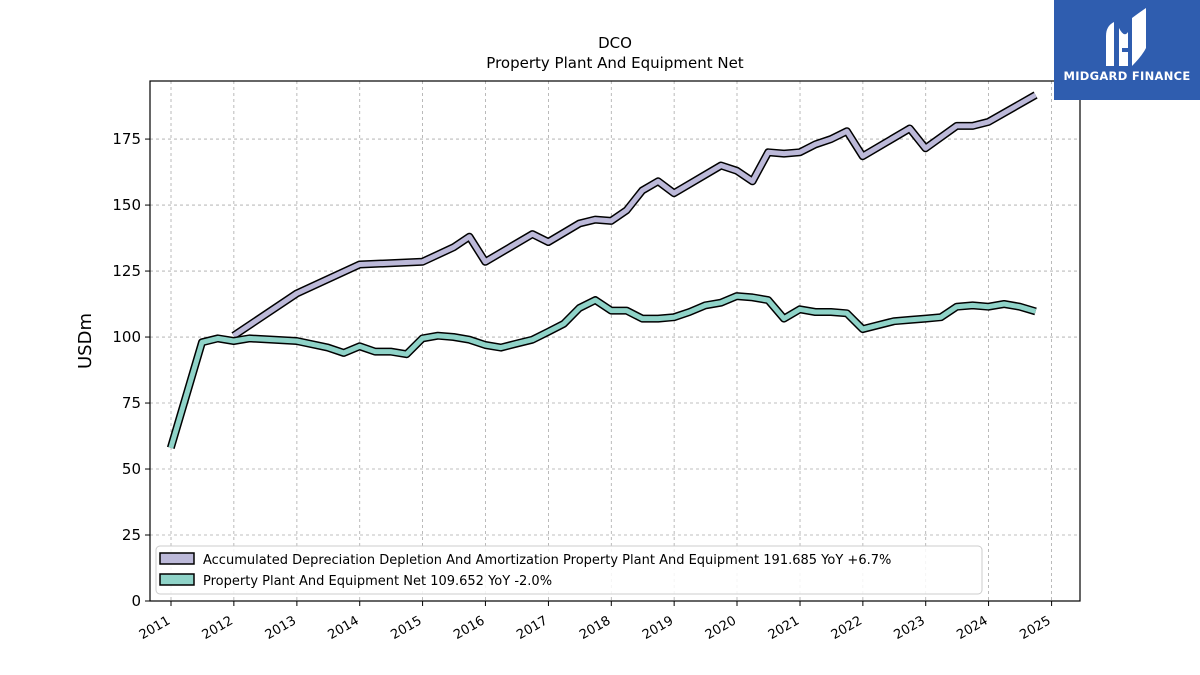 The width and height of the screenshot is (1200, 675). I want to click on brand-mark-icon, so click(1126, 37).